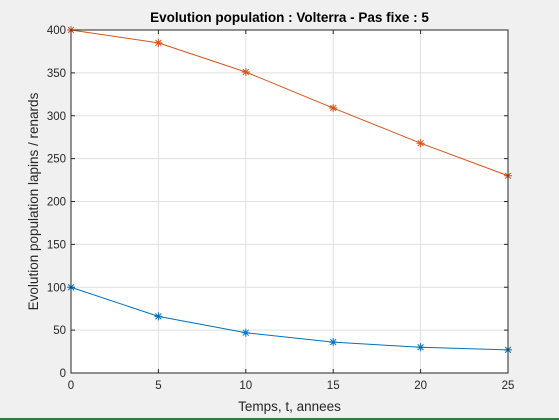 The width and height of the screenshot is (559, 420). What do you see at coordinates (56, 288) in the screenshot?
I see `y-tick-label: 100` at bounding box center [56, 288].